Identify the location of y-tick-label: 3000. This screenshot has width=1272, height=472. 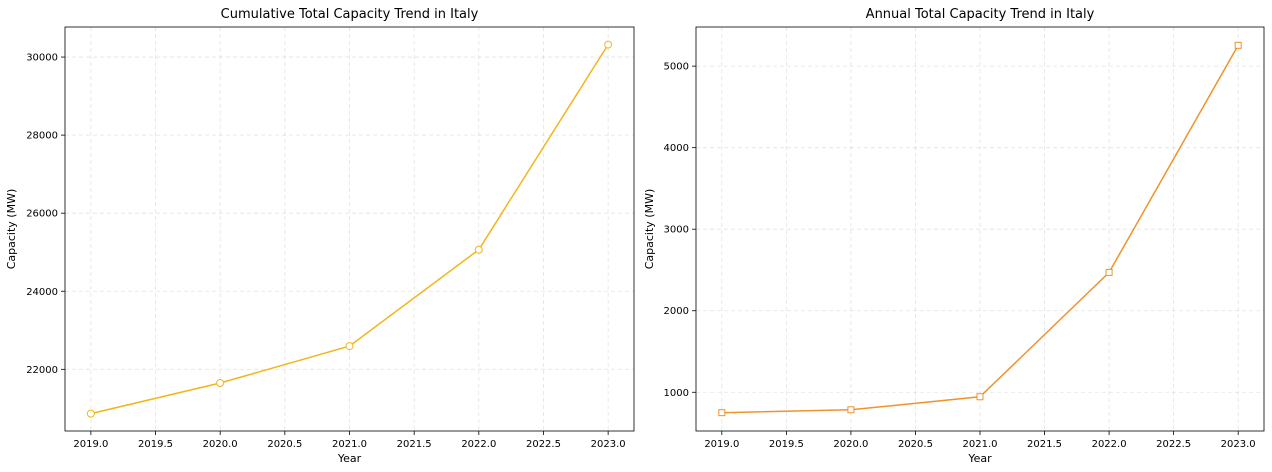
(676, 230).